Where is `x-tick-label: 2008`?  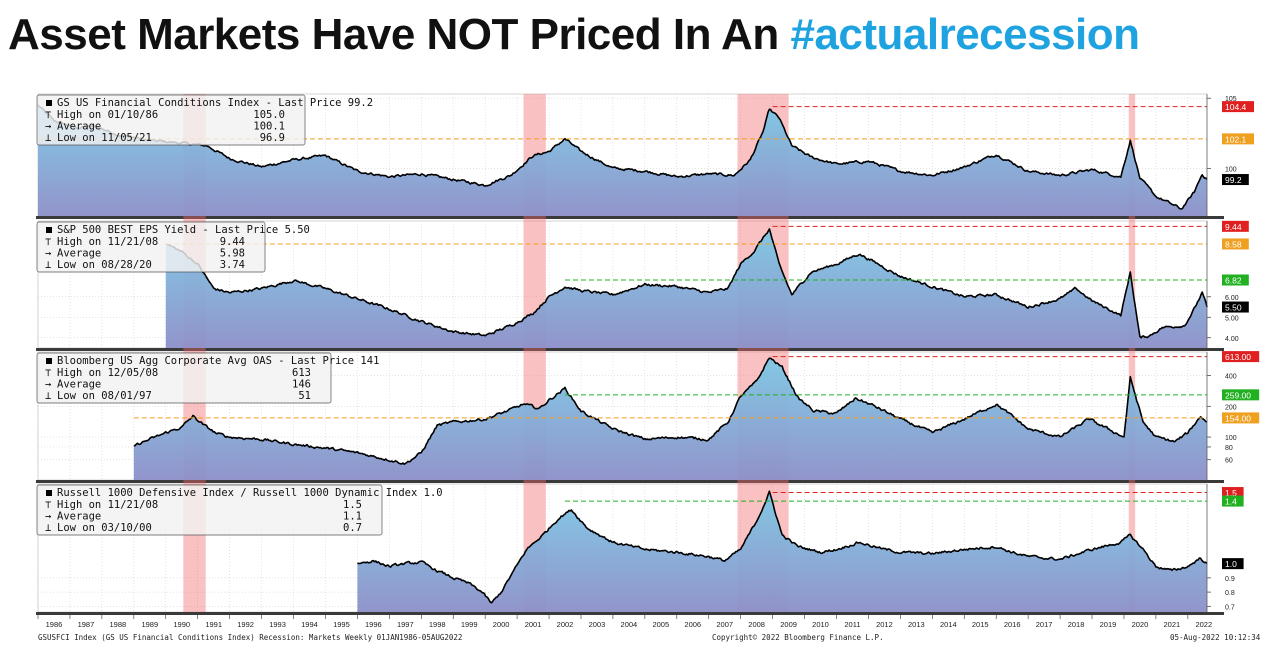
x-tick-label: 2008 is located at coordinates (756, 624).